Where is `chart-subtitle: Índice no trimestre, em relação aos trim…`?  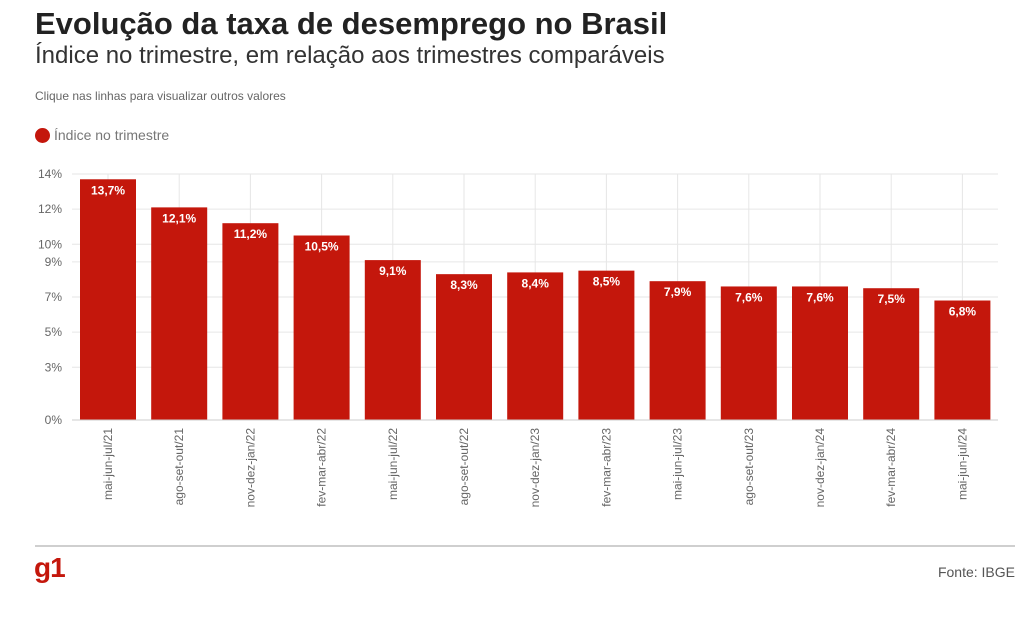
chart-subtitle: Índice no trimestre, em relação aos trim… is located at coordinates (350, 55).